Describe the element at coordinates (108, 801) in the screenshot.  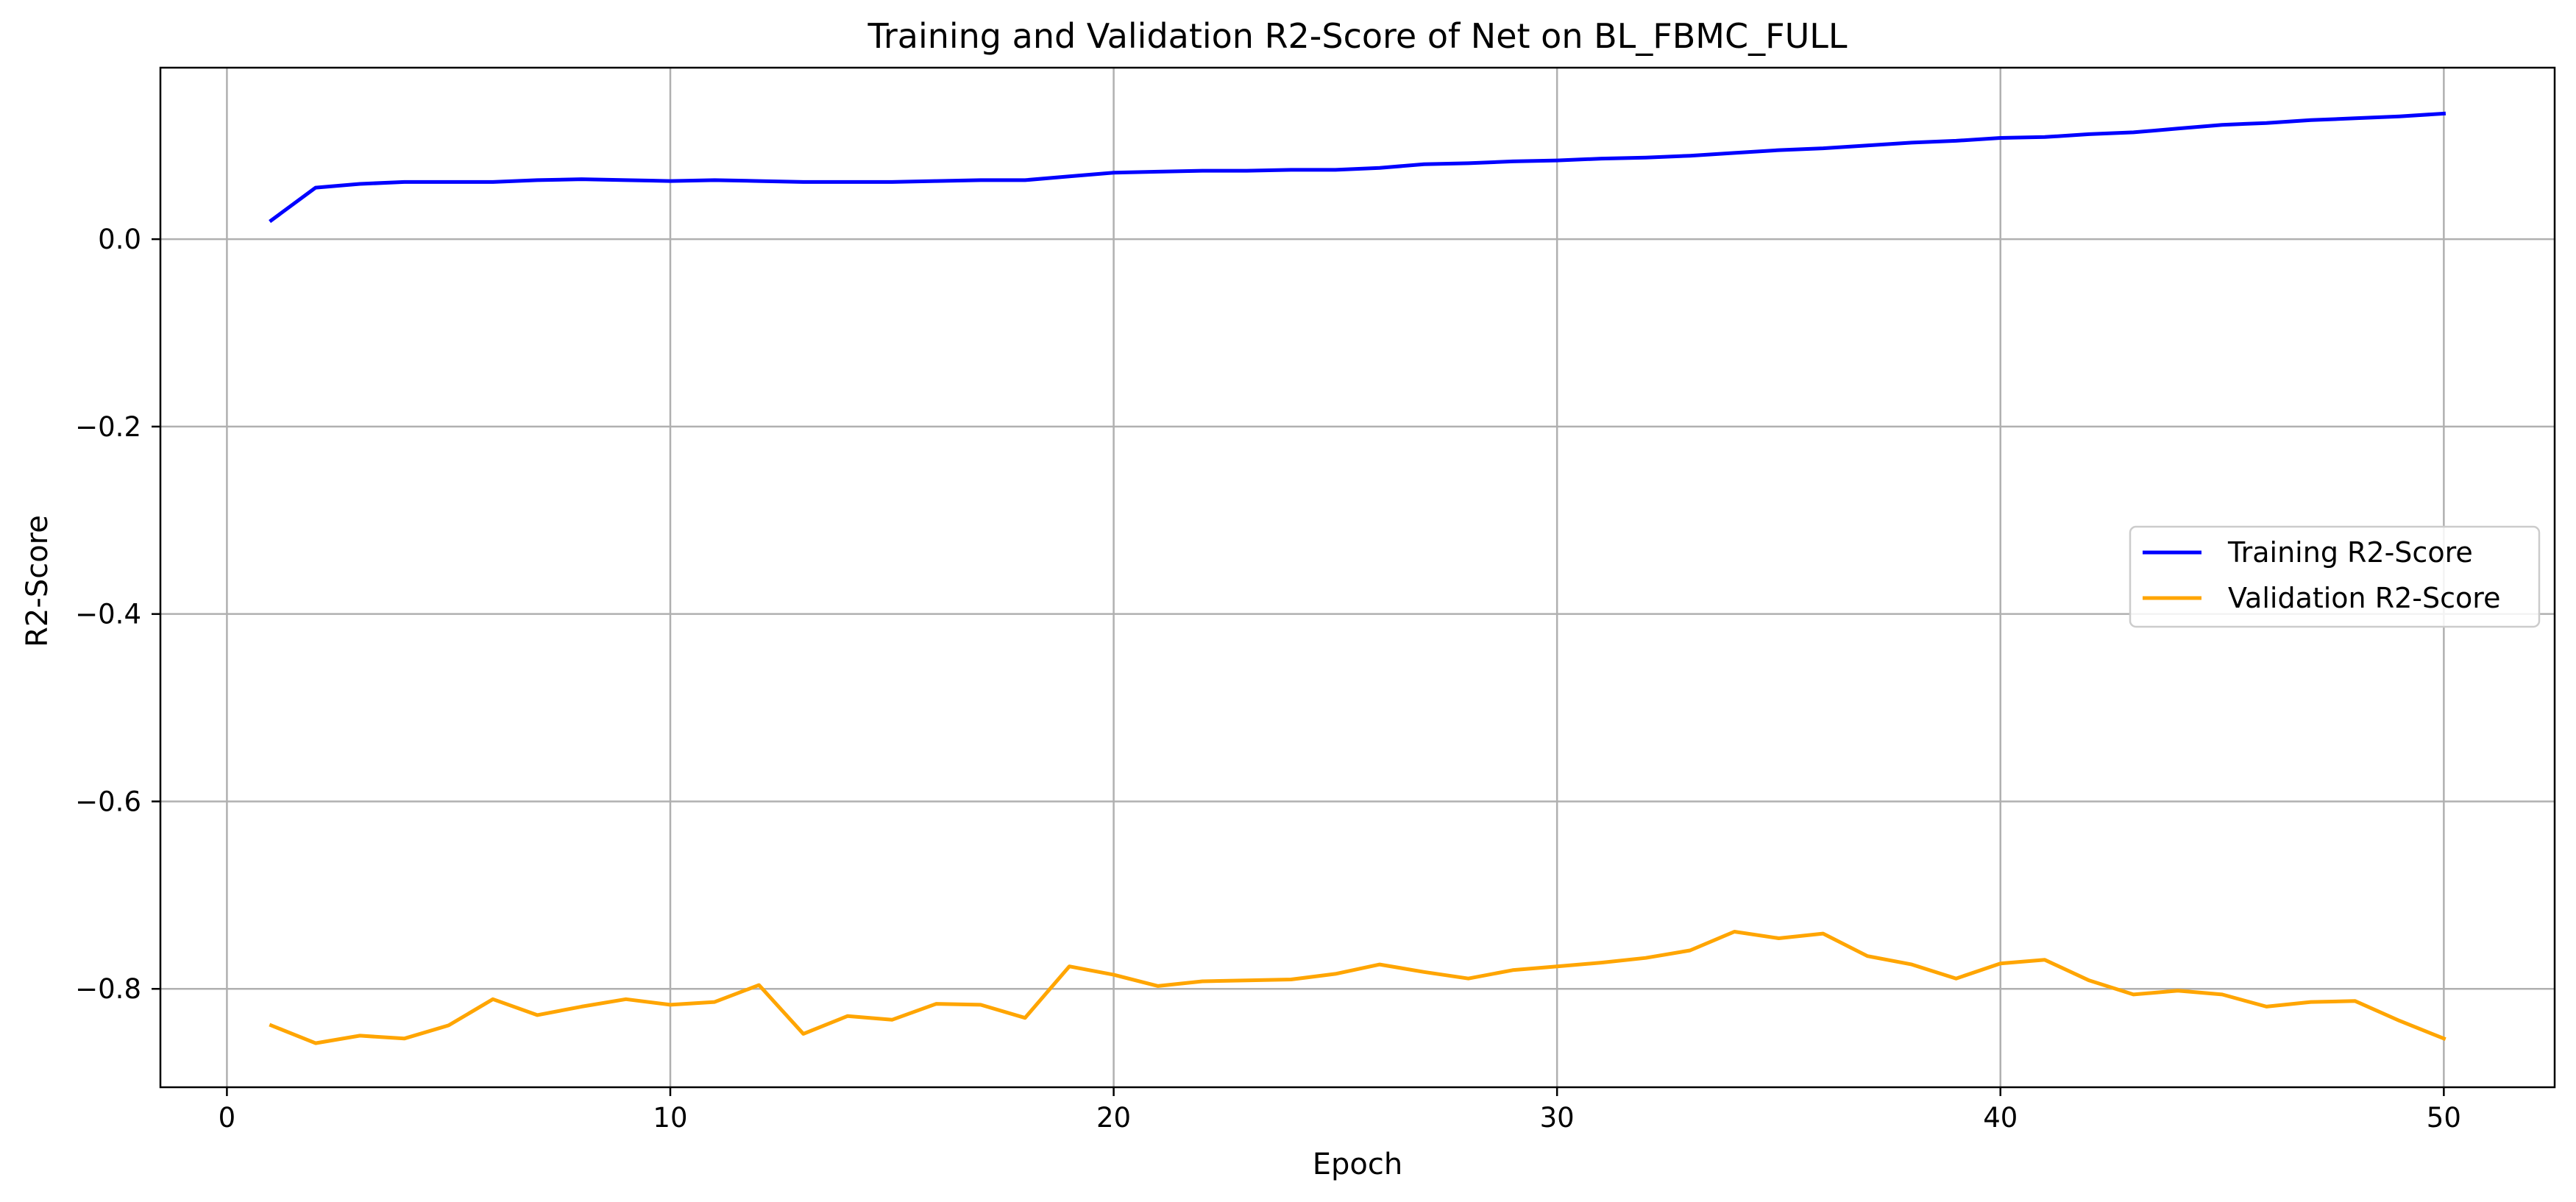
I see `y-tick-label: −0.6` at that location.